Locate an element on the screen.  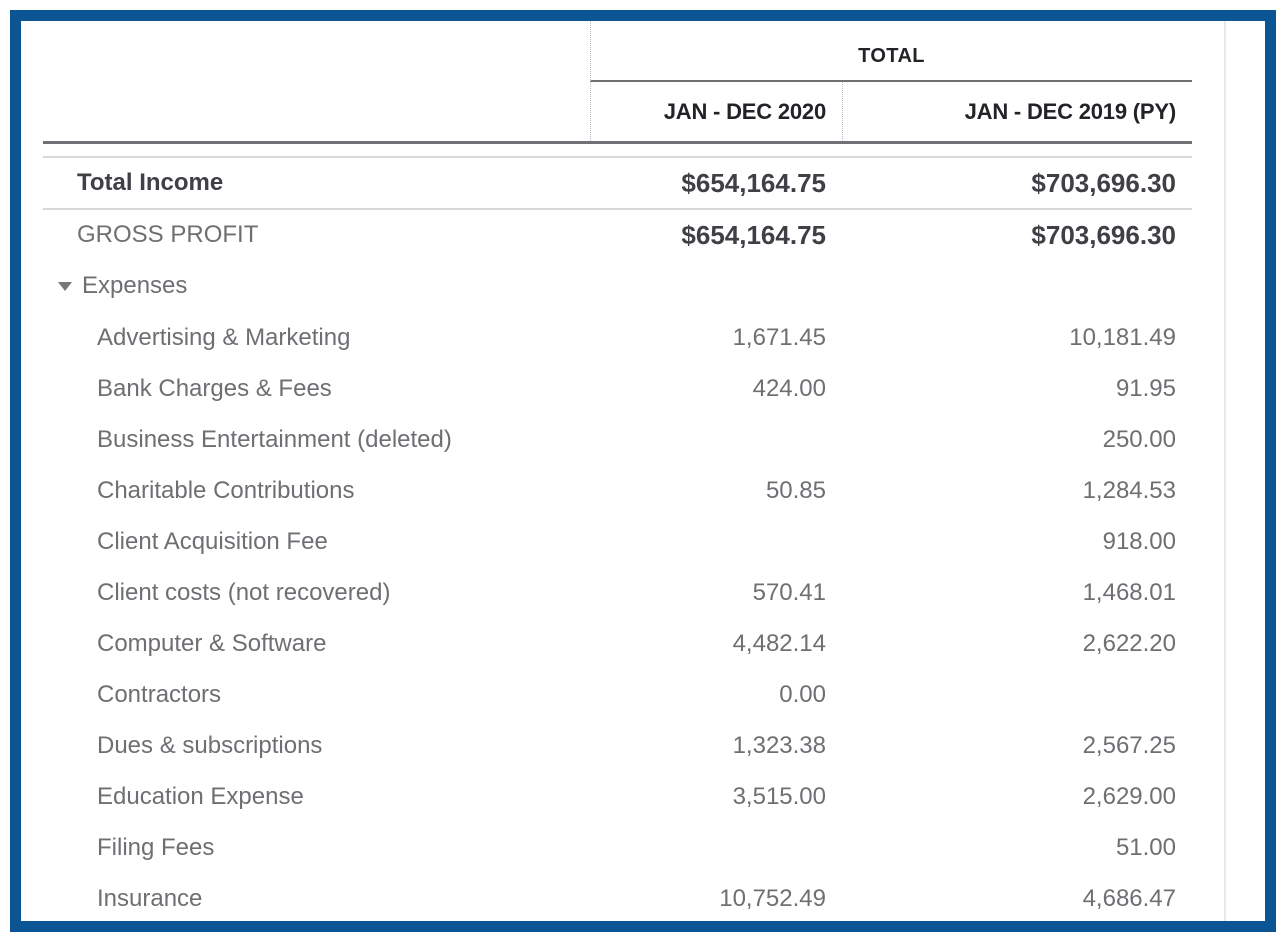
row-divider-rule is located at coordinates (617, 209).